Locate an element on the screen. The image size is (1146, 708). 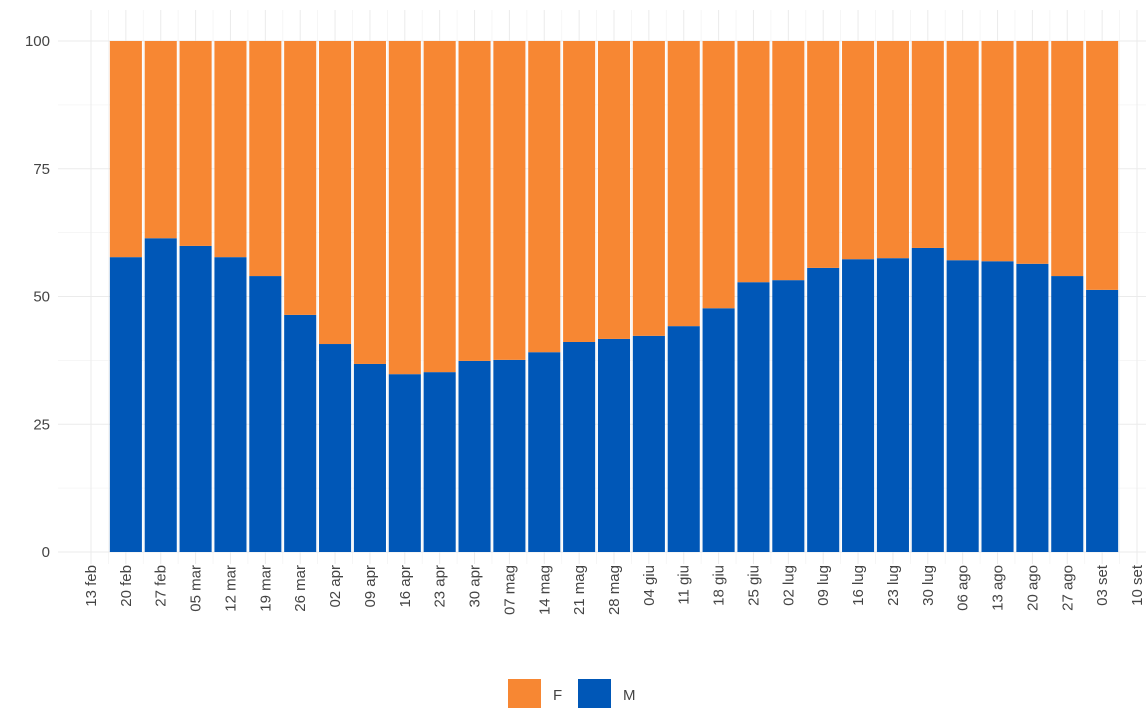
x-tick-label: 11 giu is located at coordinates (684, 585).